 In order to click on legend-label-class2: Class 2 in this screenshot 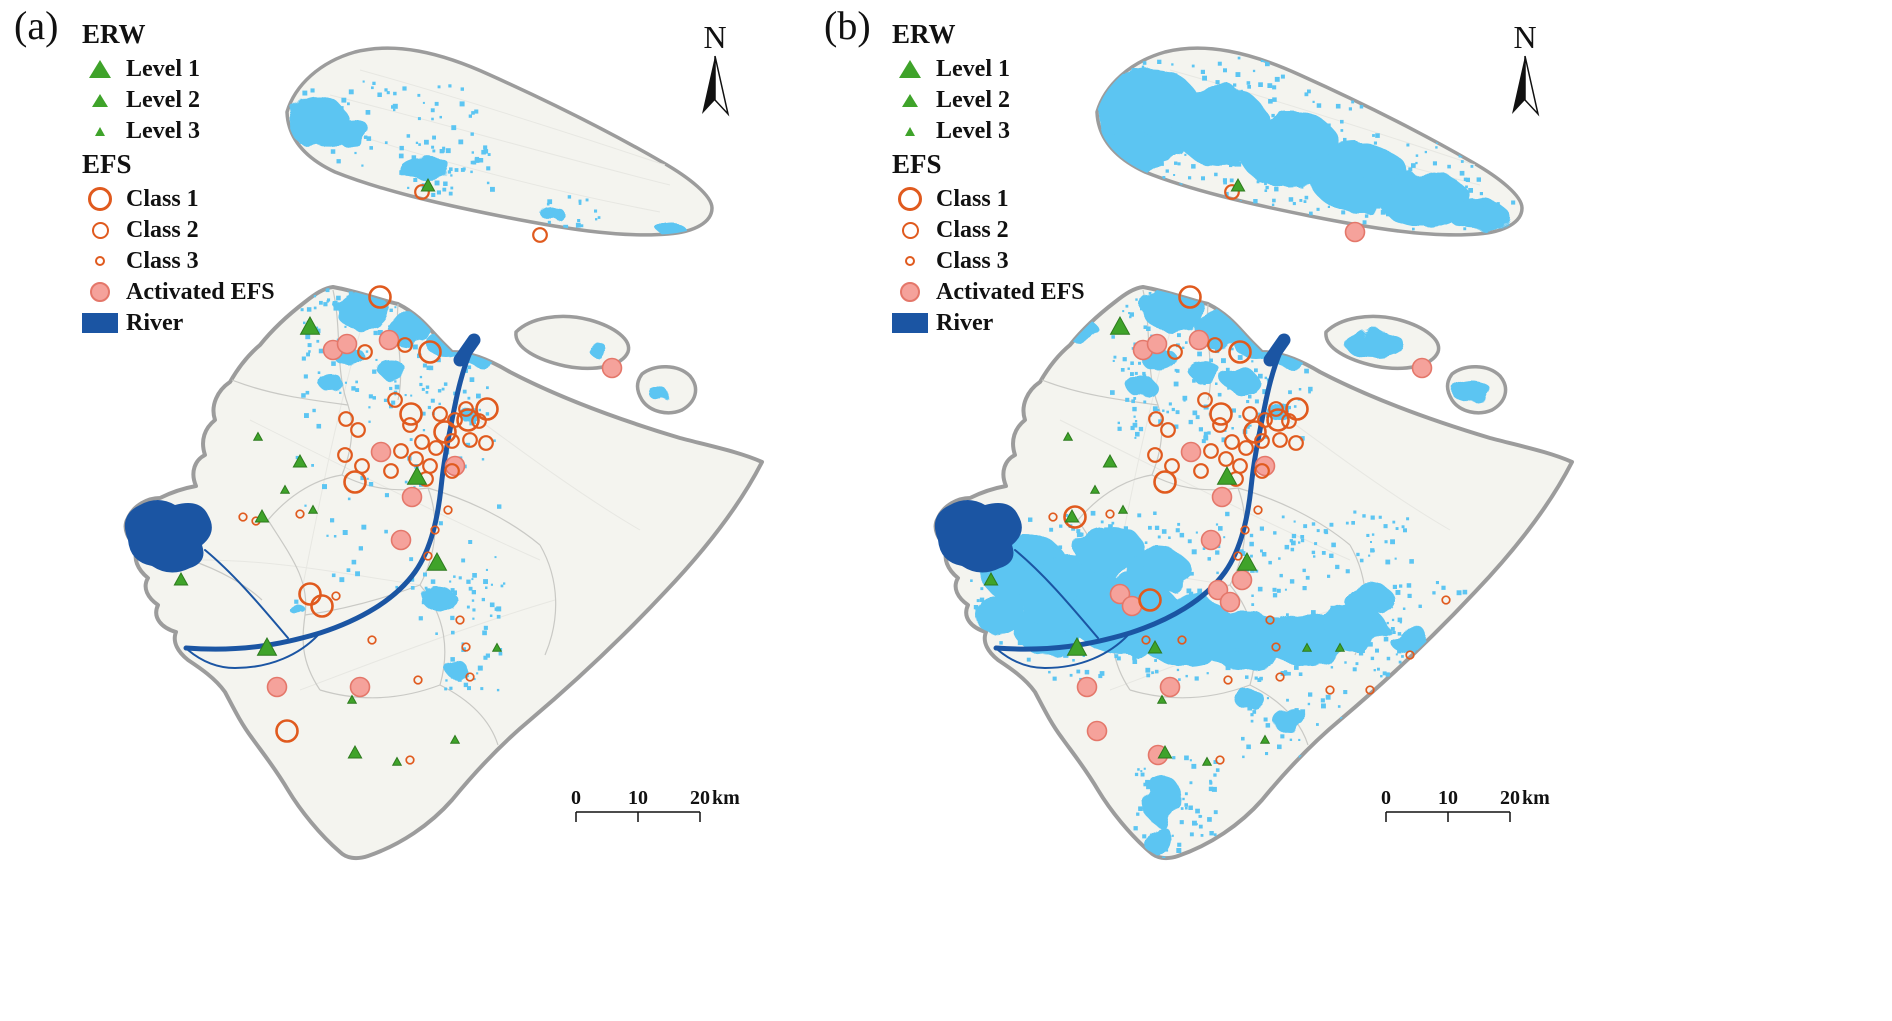, I will do `click(162, 229)`.